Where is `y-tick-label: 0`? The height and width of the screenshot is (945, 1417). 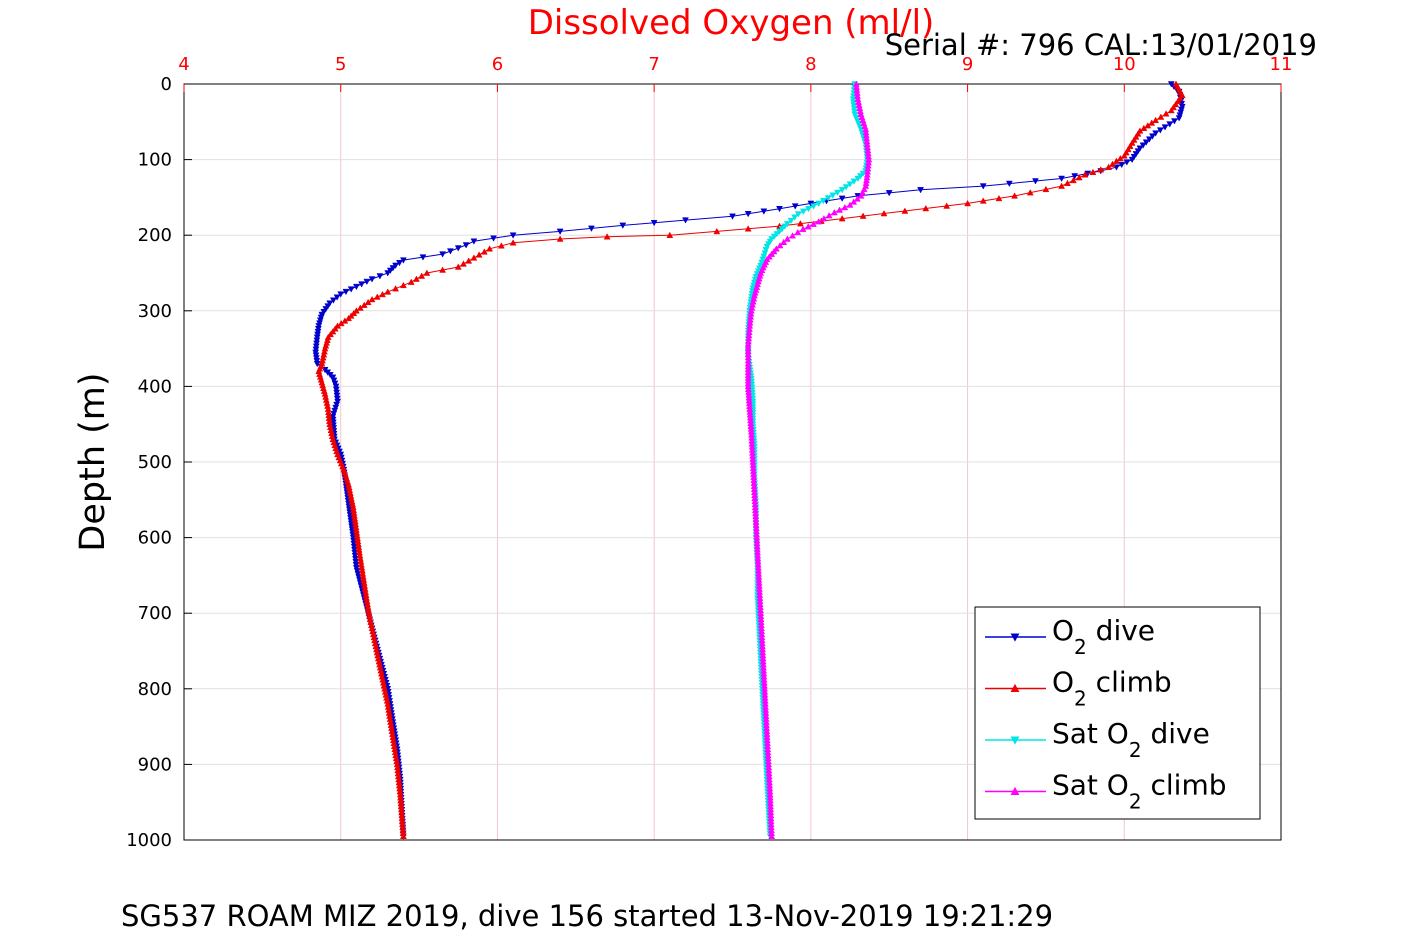
y-tick-label: 0 is located at coordinates (166, 84).